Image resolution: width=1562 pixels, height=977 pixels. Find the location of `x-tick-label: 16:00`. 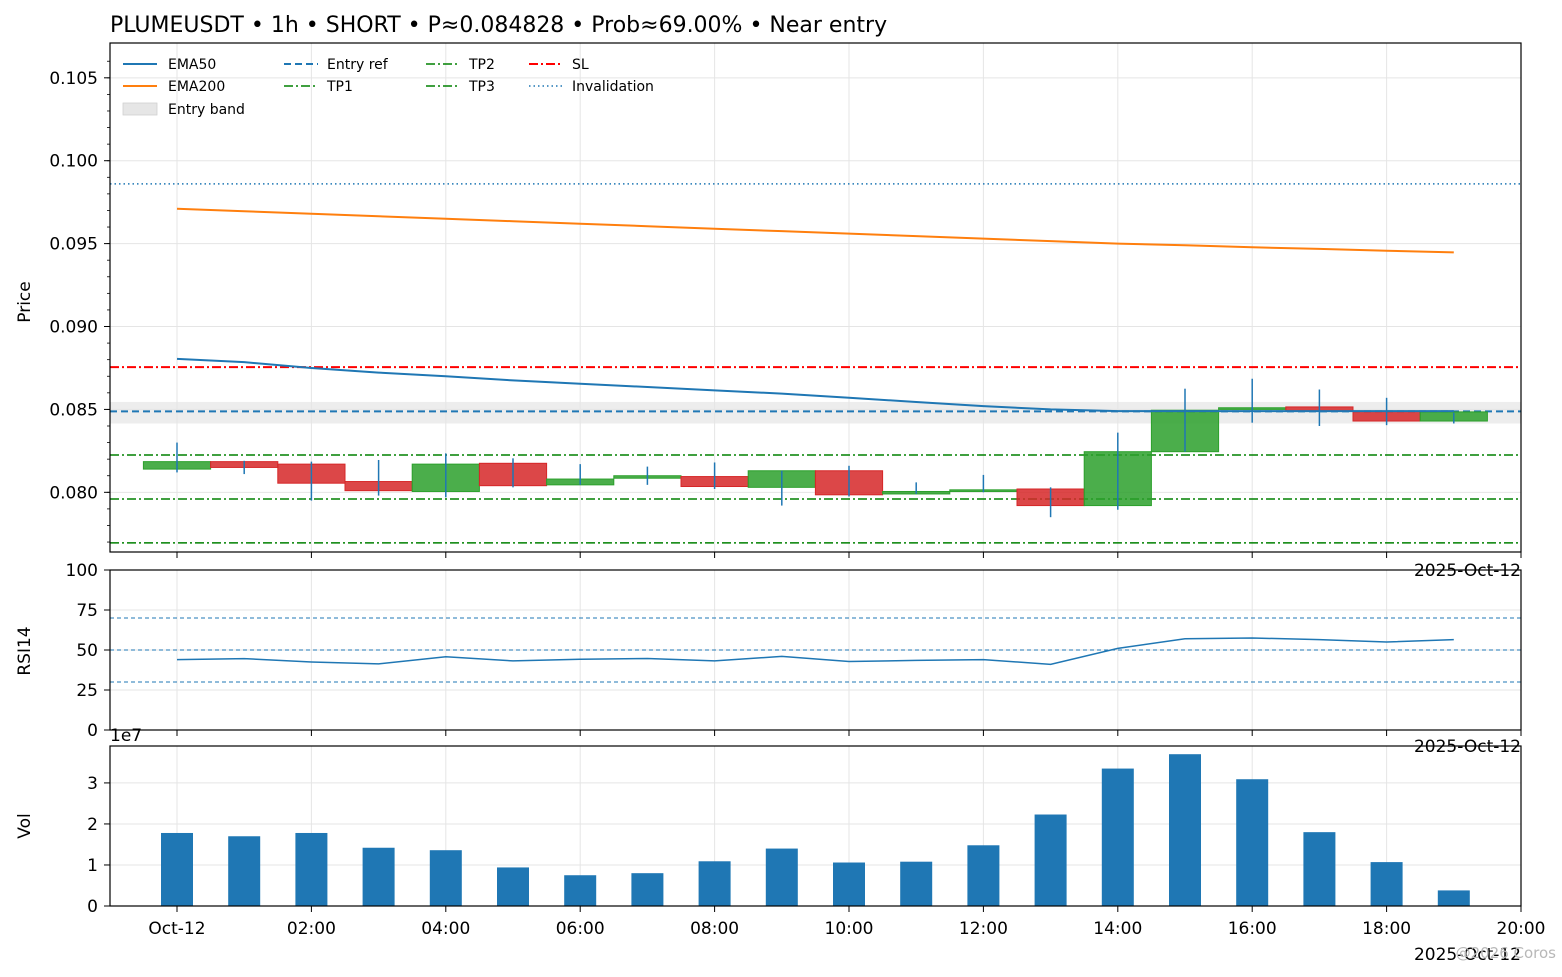

x-tick-label: 16:00 is located at coordinates (1252, 929).